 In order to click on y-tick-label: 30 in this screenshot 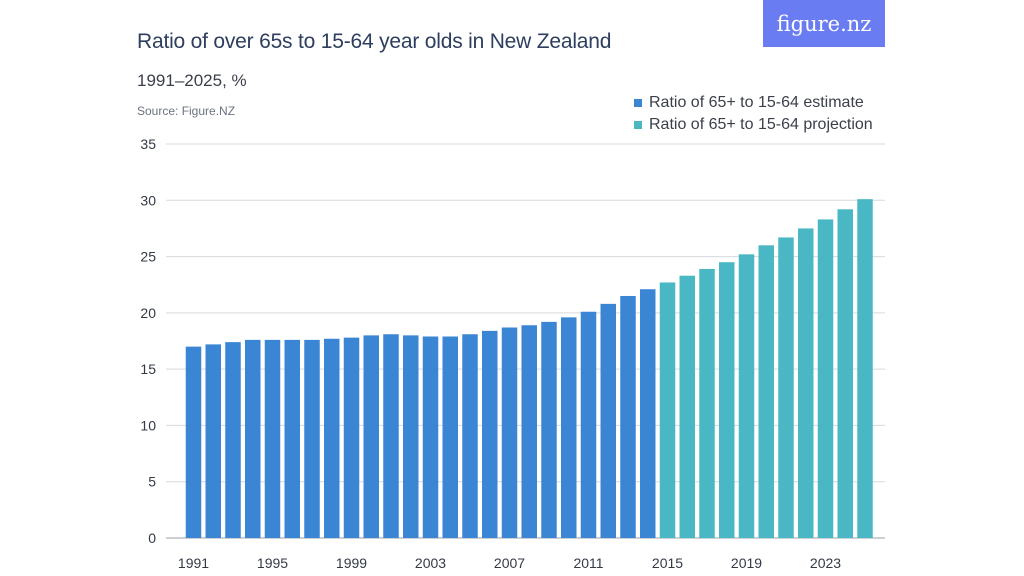, I will do `click(148, 200)`.